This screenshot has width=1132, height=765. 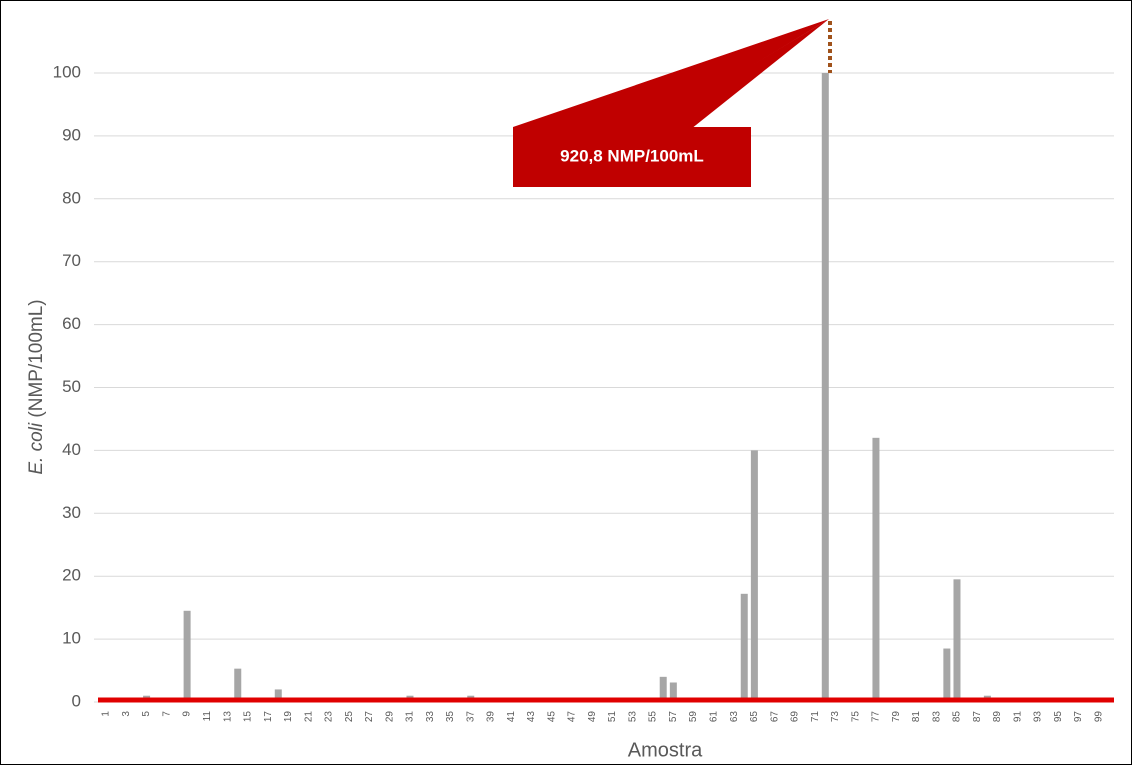 I want to click on x-tick-label: 71, so click(x=815, y=717).